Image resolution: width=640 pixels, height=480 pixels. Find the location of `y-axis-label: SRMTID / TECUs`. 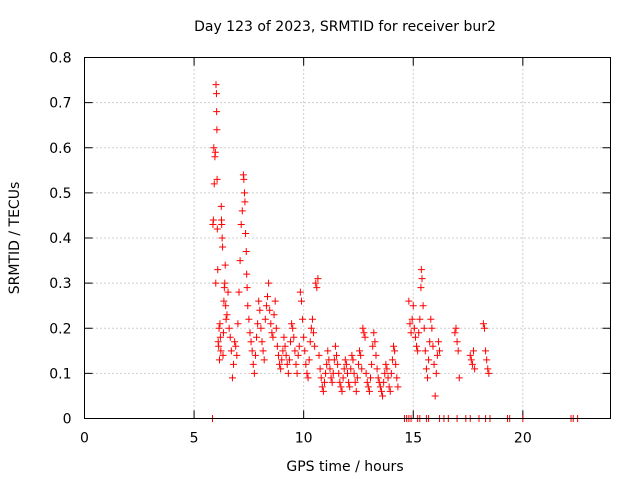

y-axis-label: SRMTID / TECUs is located at coordinates (15, 238).